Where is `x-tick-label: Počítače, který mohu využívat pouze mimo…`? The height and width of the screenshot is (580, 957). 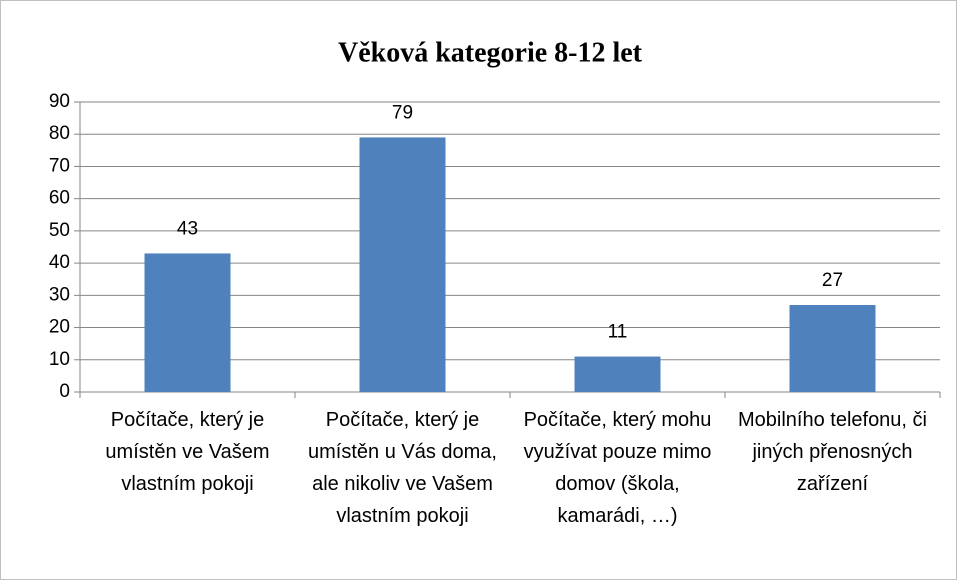 x-tick-label: Počítače, který mohu využívat pouze mimo… is located at coordinates (617, 468).